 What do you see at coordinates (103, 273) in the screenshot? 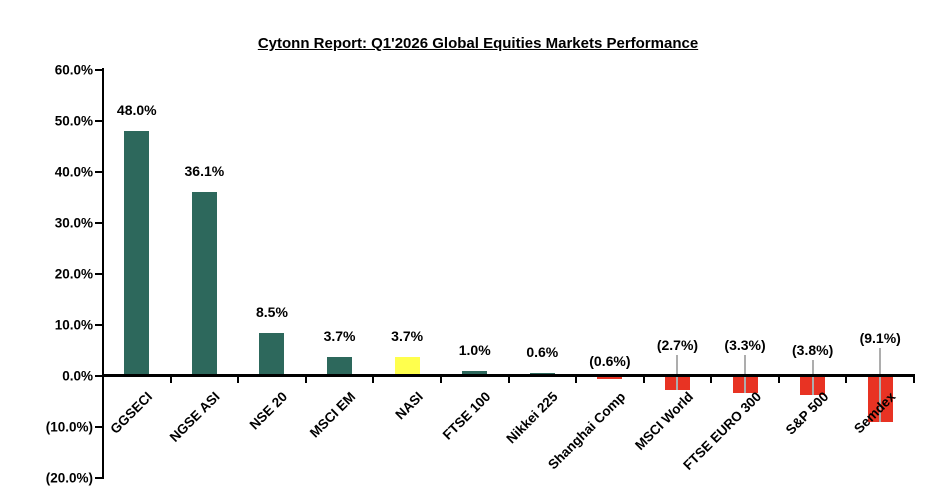
I see `y-axis-line` at bounding box center [103, 273].